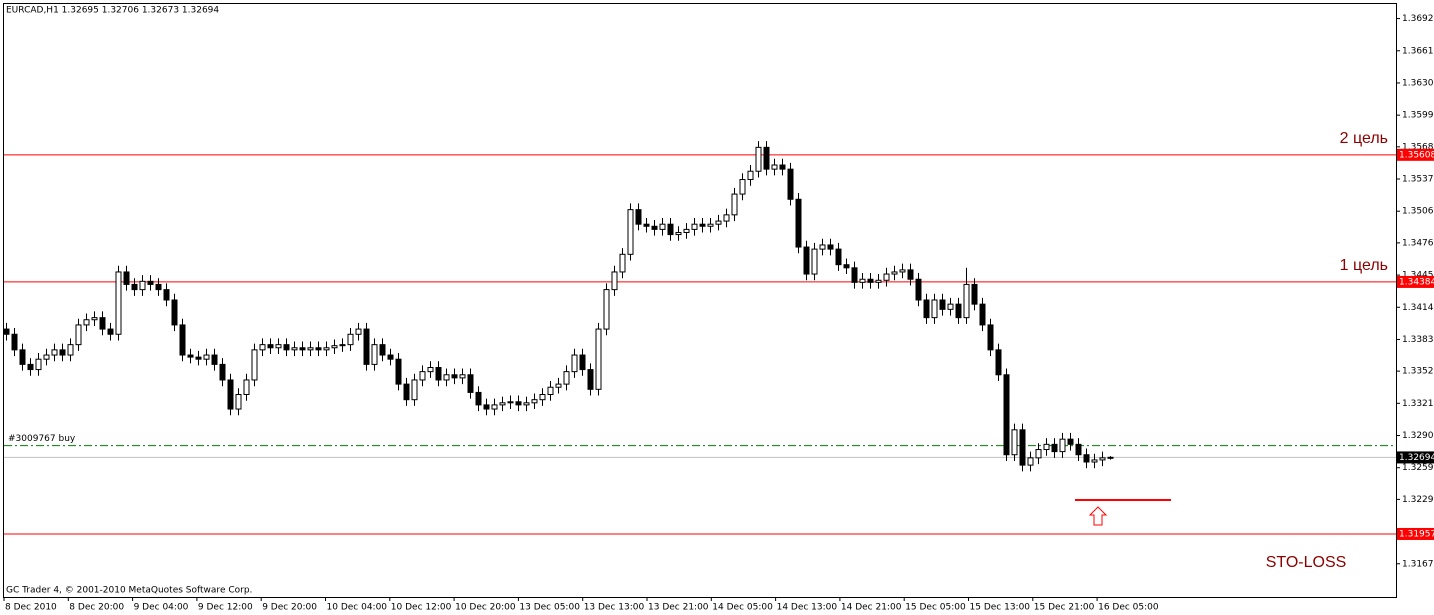  I want to click on y-tick-label: 1.35065, so click(1418, 212).